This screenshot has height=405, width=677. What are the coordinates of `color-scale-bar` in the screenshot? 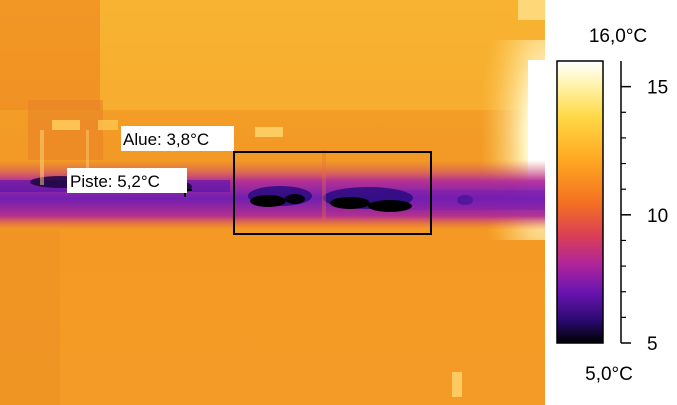 It's located at (580, 202).